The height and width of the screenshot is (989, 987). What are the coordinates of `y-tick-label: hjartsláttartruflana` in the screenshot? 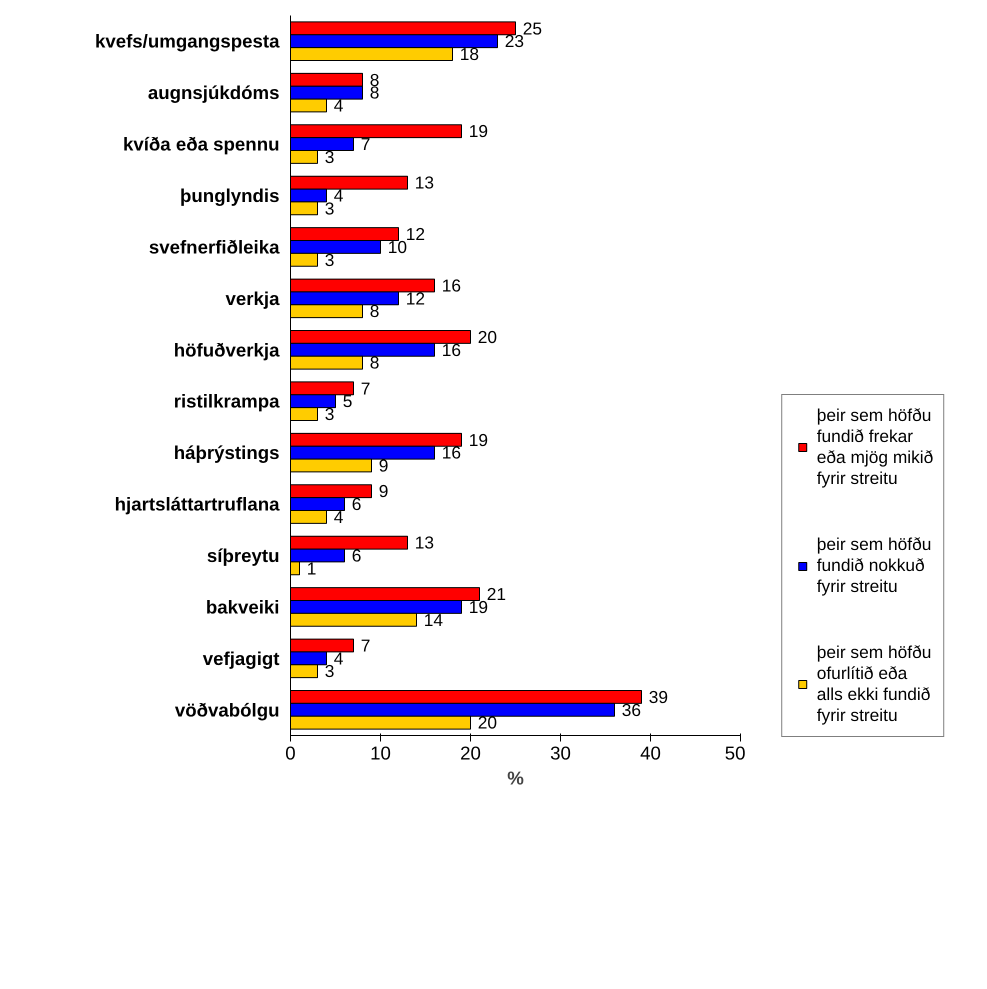 It's located at (197, 504).